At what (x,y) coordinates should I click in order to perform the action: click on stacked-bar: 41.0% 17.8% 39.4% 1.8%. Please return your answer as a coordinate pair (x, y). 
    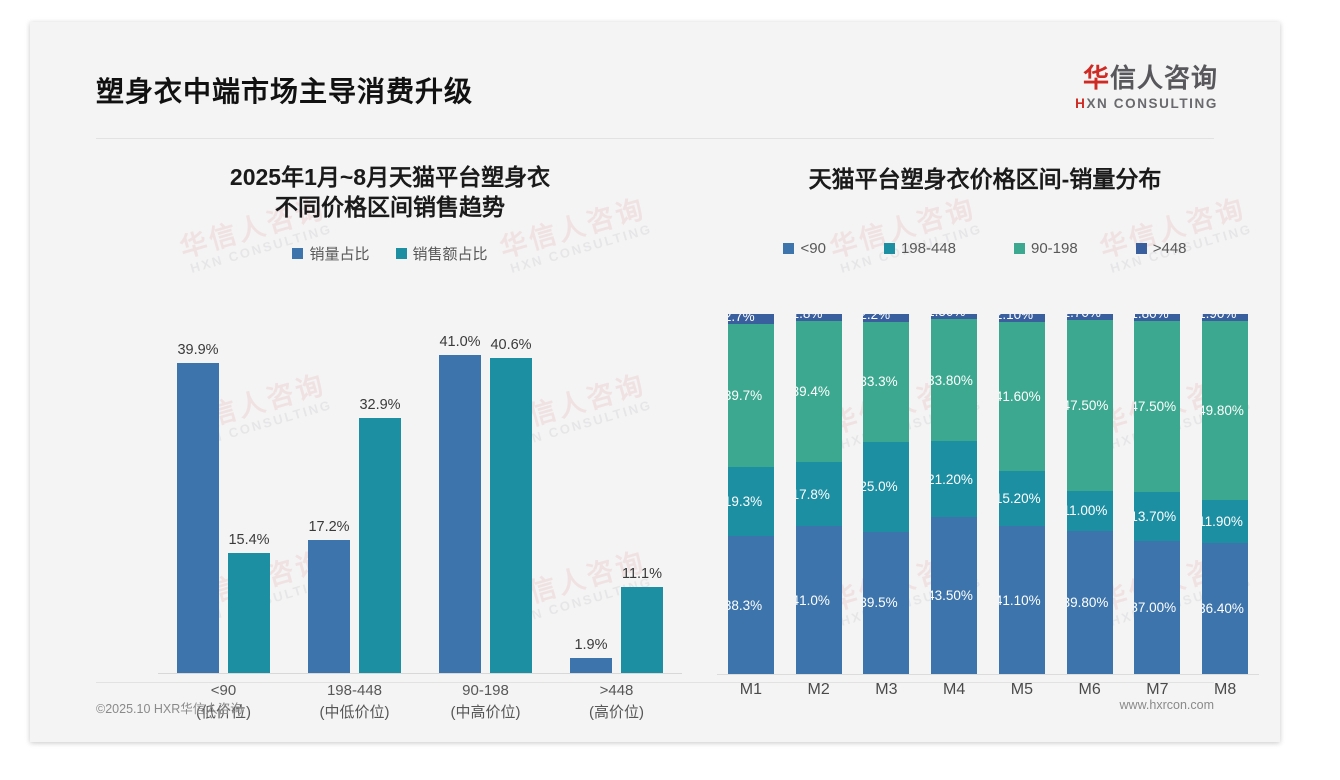
    Looking at the image, I should click on (818, 494).